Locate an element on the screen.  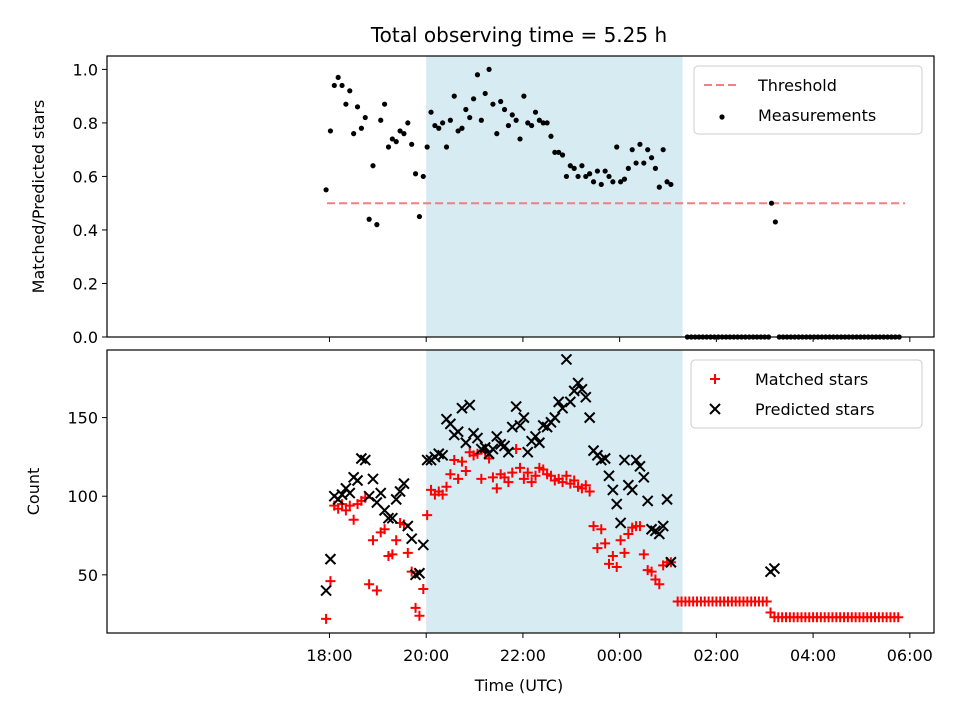
legend-predicted-label: Predicted stars is located at coordinates (815, 409).